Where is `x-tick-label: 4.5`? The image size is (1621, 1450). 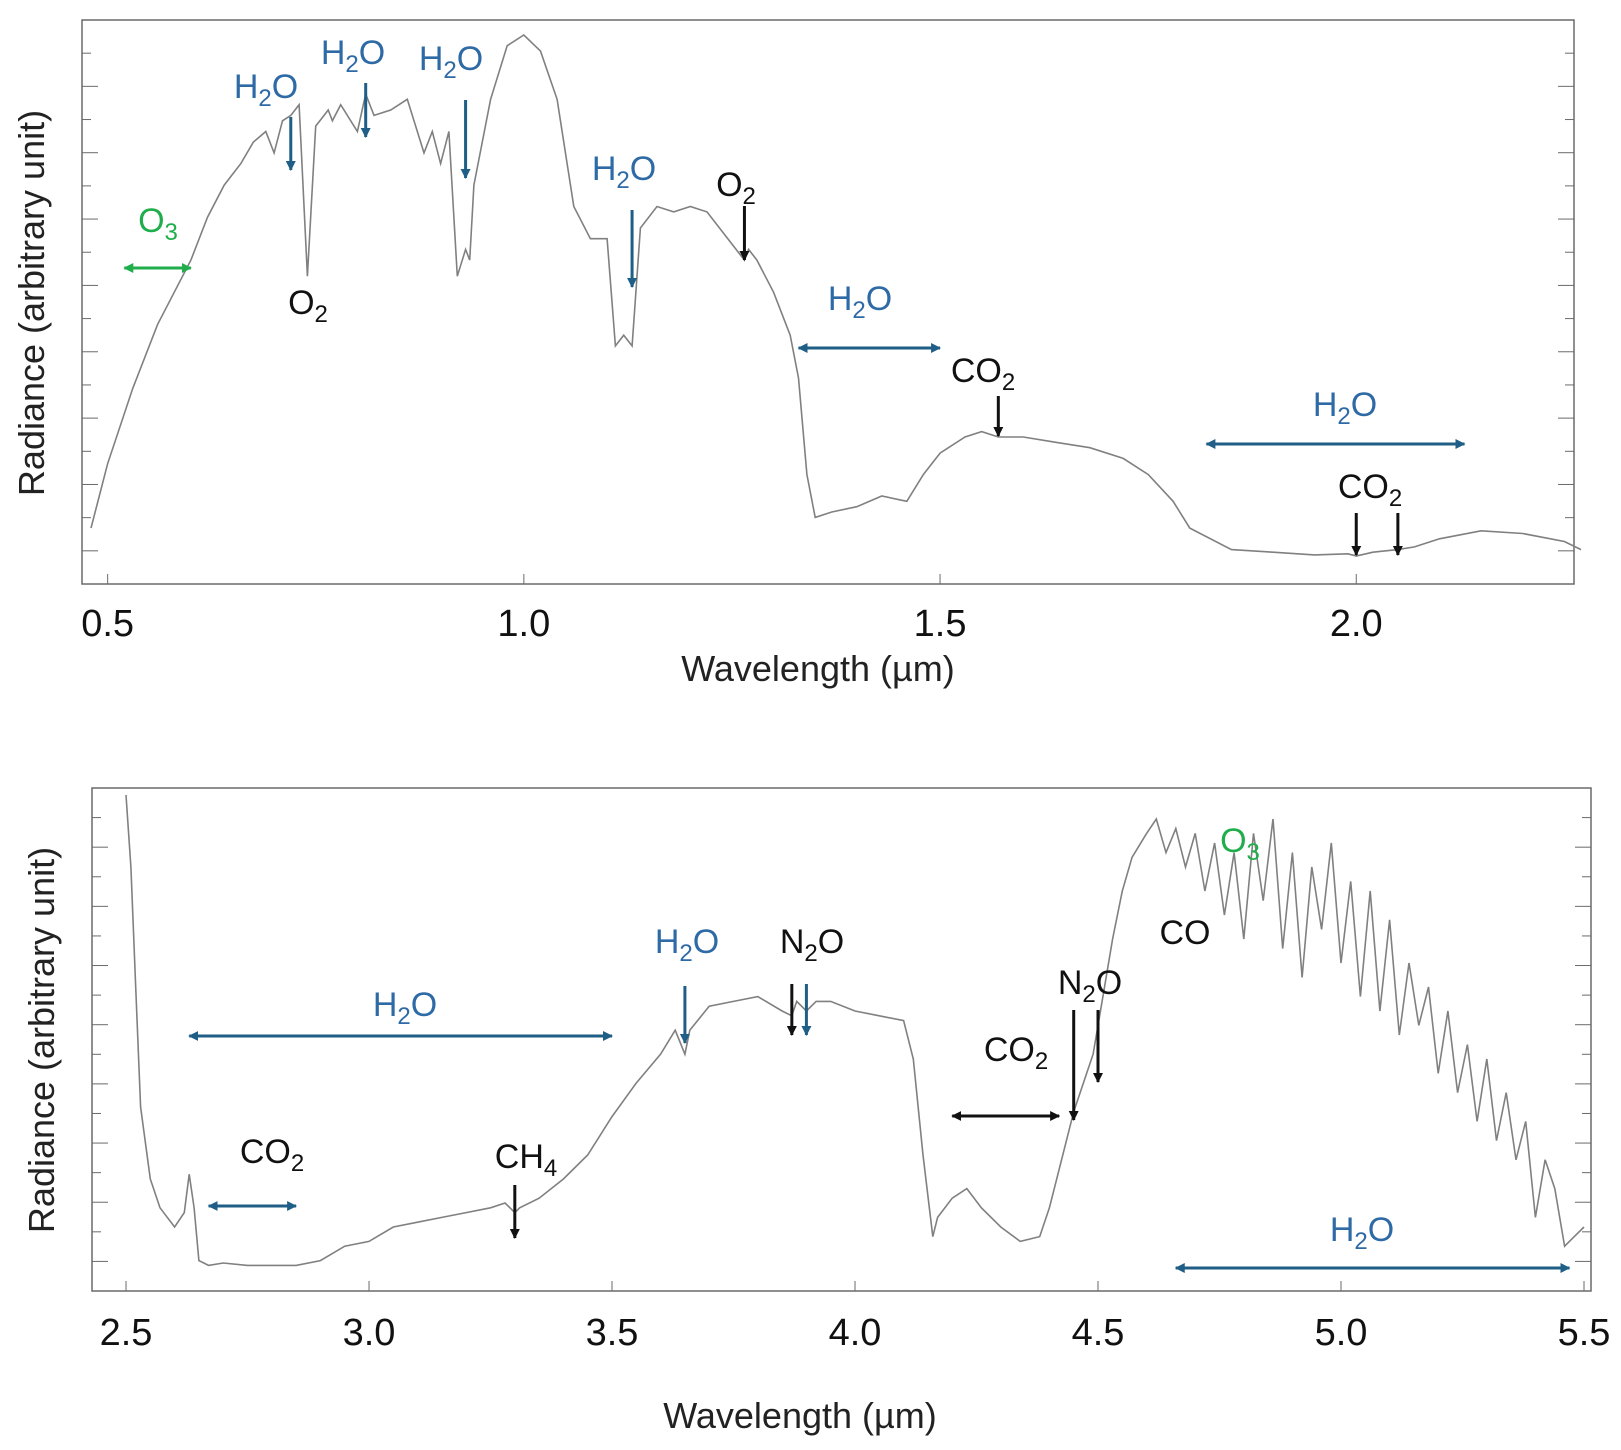 x-tick-label: 4.5 is located at coordinates (1098, 1333).